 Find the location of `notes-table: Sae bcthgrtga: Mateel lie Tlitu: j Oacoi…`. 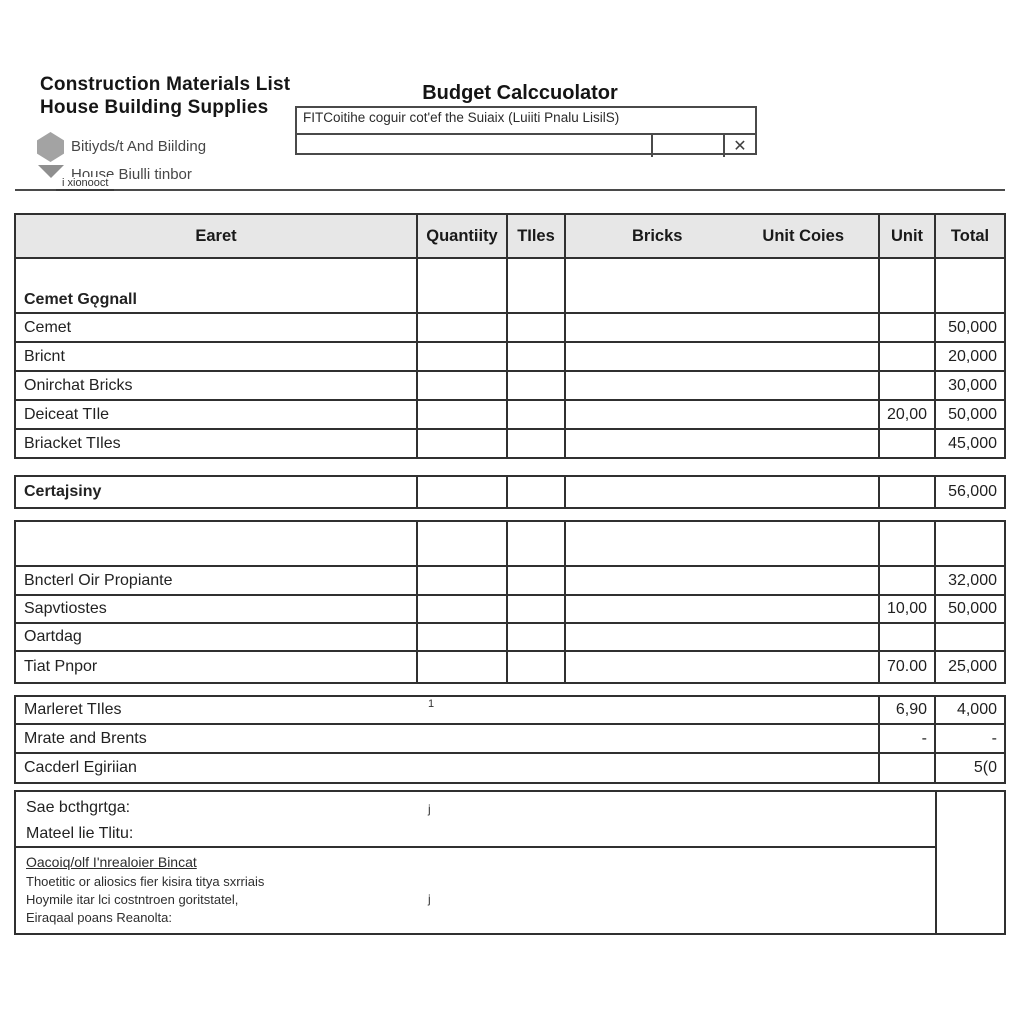

notes-table: Sae bcthgrtga: Mateel lie Tlitu: j Oacoi… is located at coordinates (510, 862).